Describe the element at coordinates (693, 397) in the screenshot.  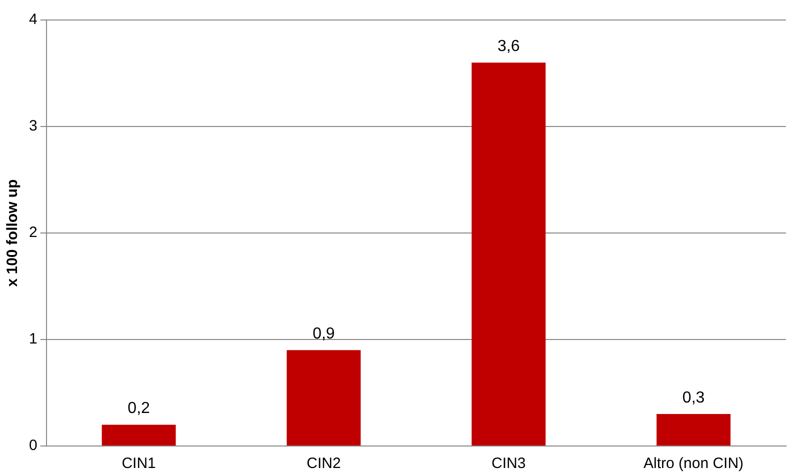
I see `data-label: 0,3` at that location.